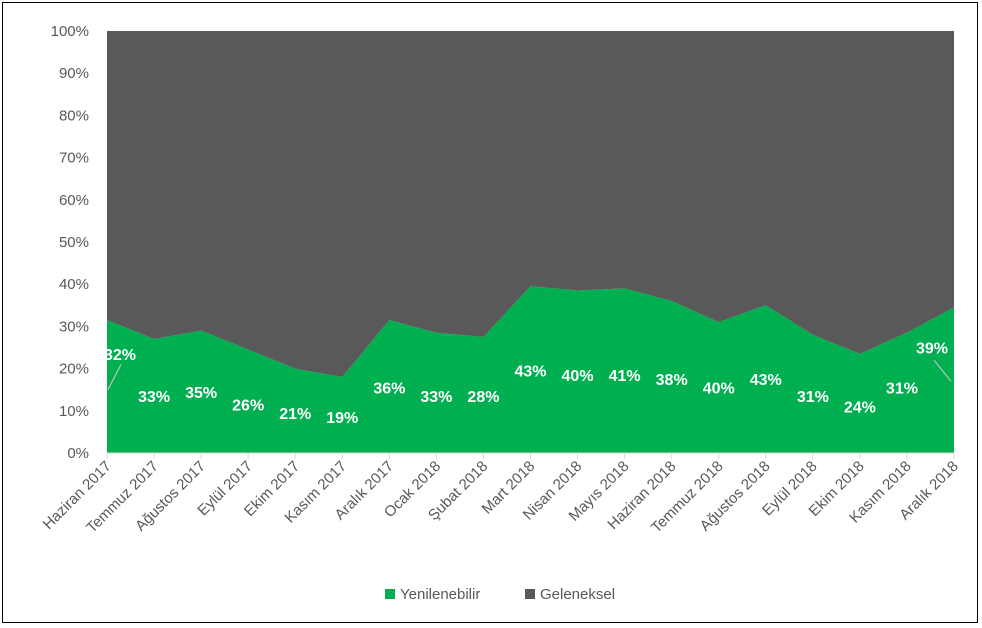 This screenshot has width=982, height=628. Describe the element at coordinates (74, 158) in the screenshot. I see `y-tick-label: 70%` at that location.